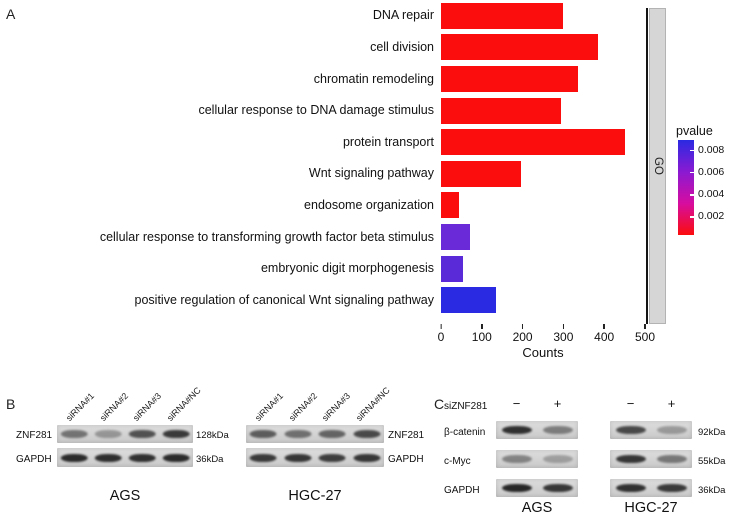 The height and width of the screenshot is (520, 734). I want to click on blot-hgc27-gapdh, so click(315, 457).